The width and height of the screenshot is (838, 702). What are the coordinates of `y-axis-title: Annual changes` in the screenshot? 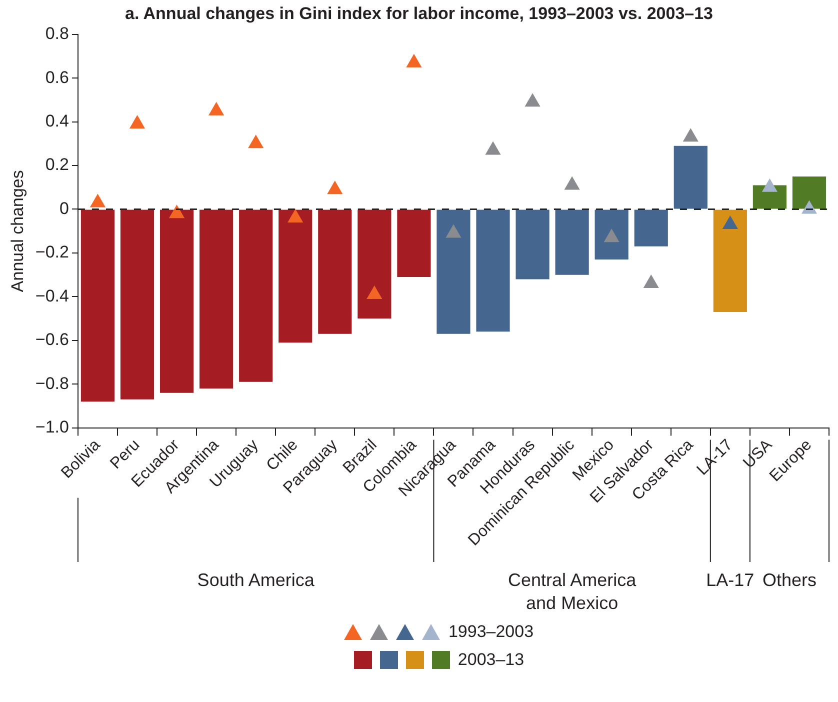 It's located at (17, 231).